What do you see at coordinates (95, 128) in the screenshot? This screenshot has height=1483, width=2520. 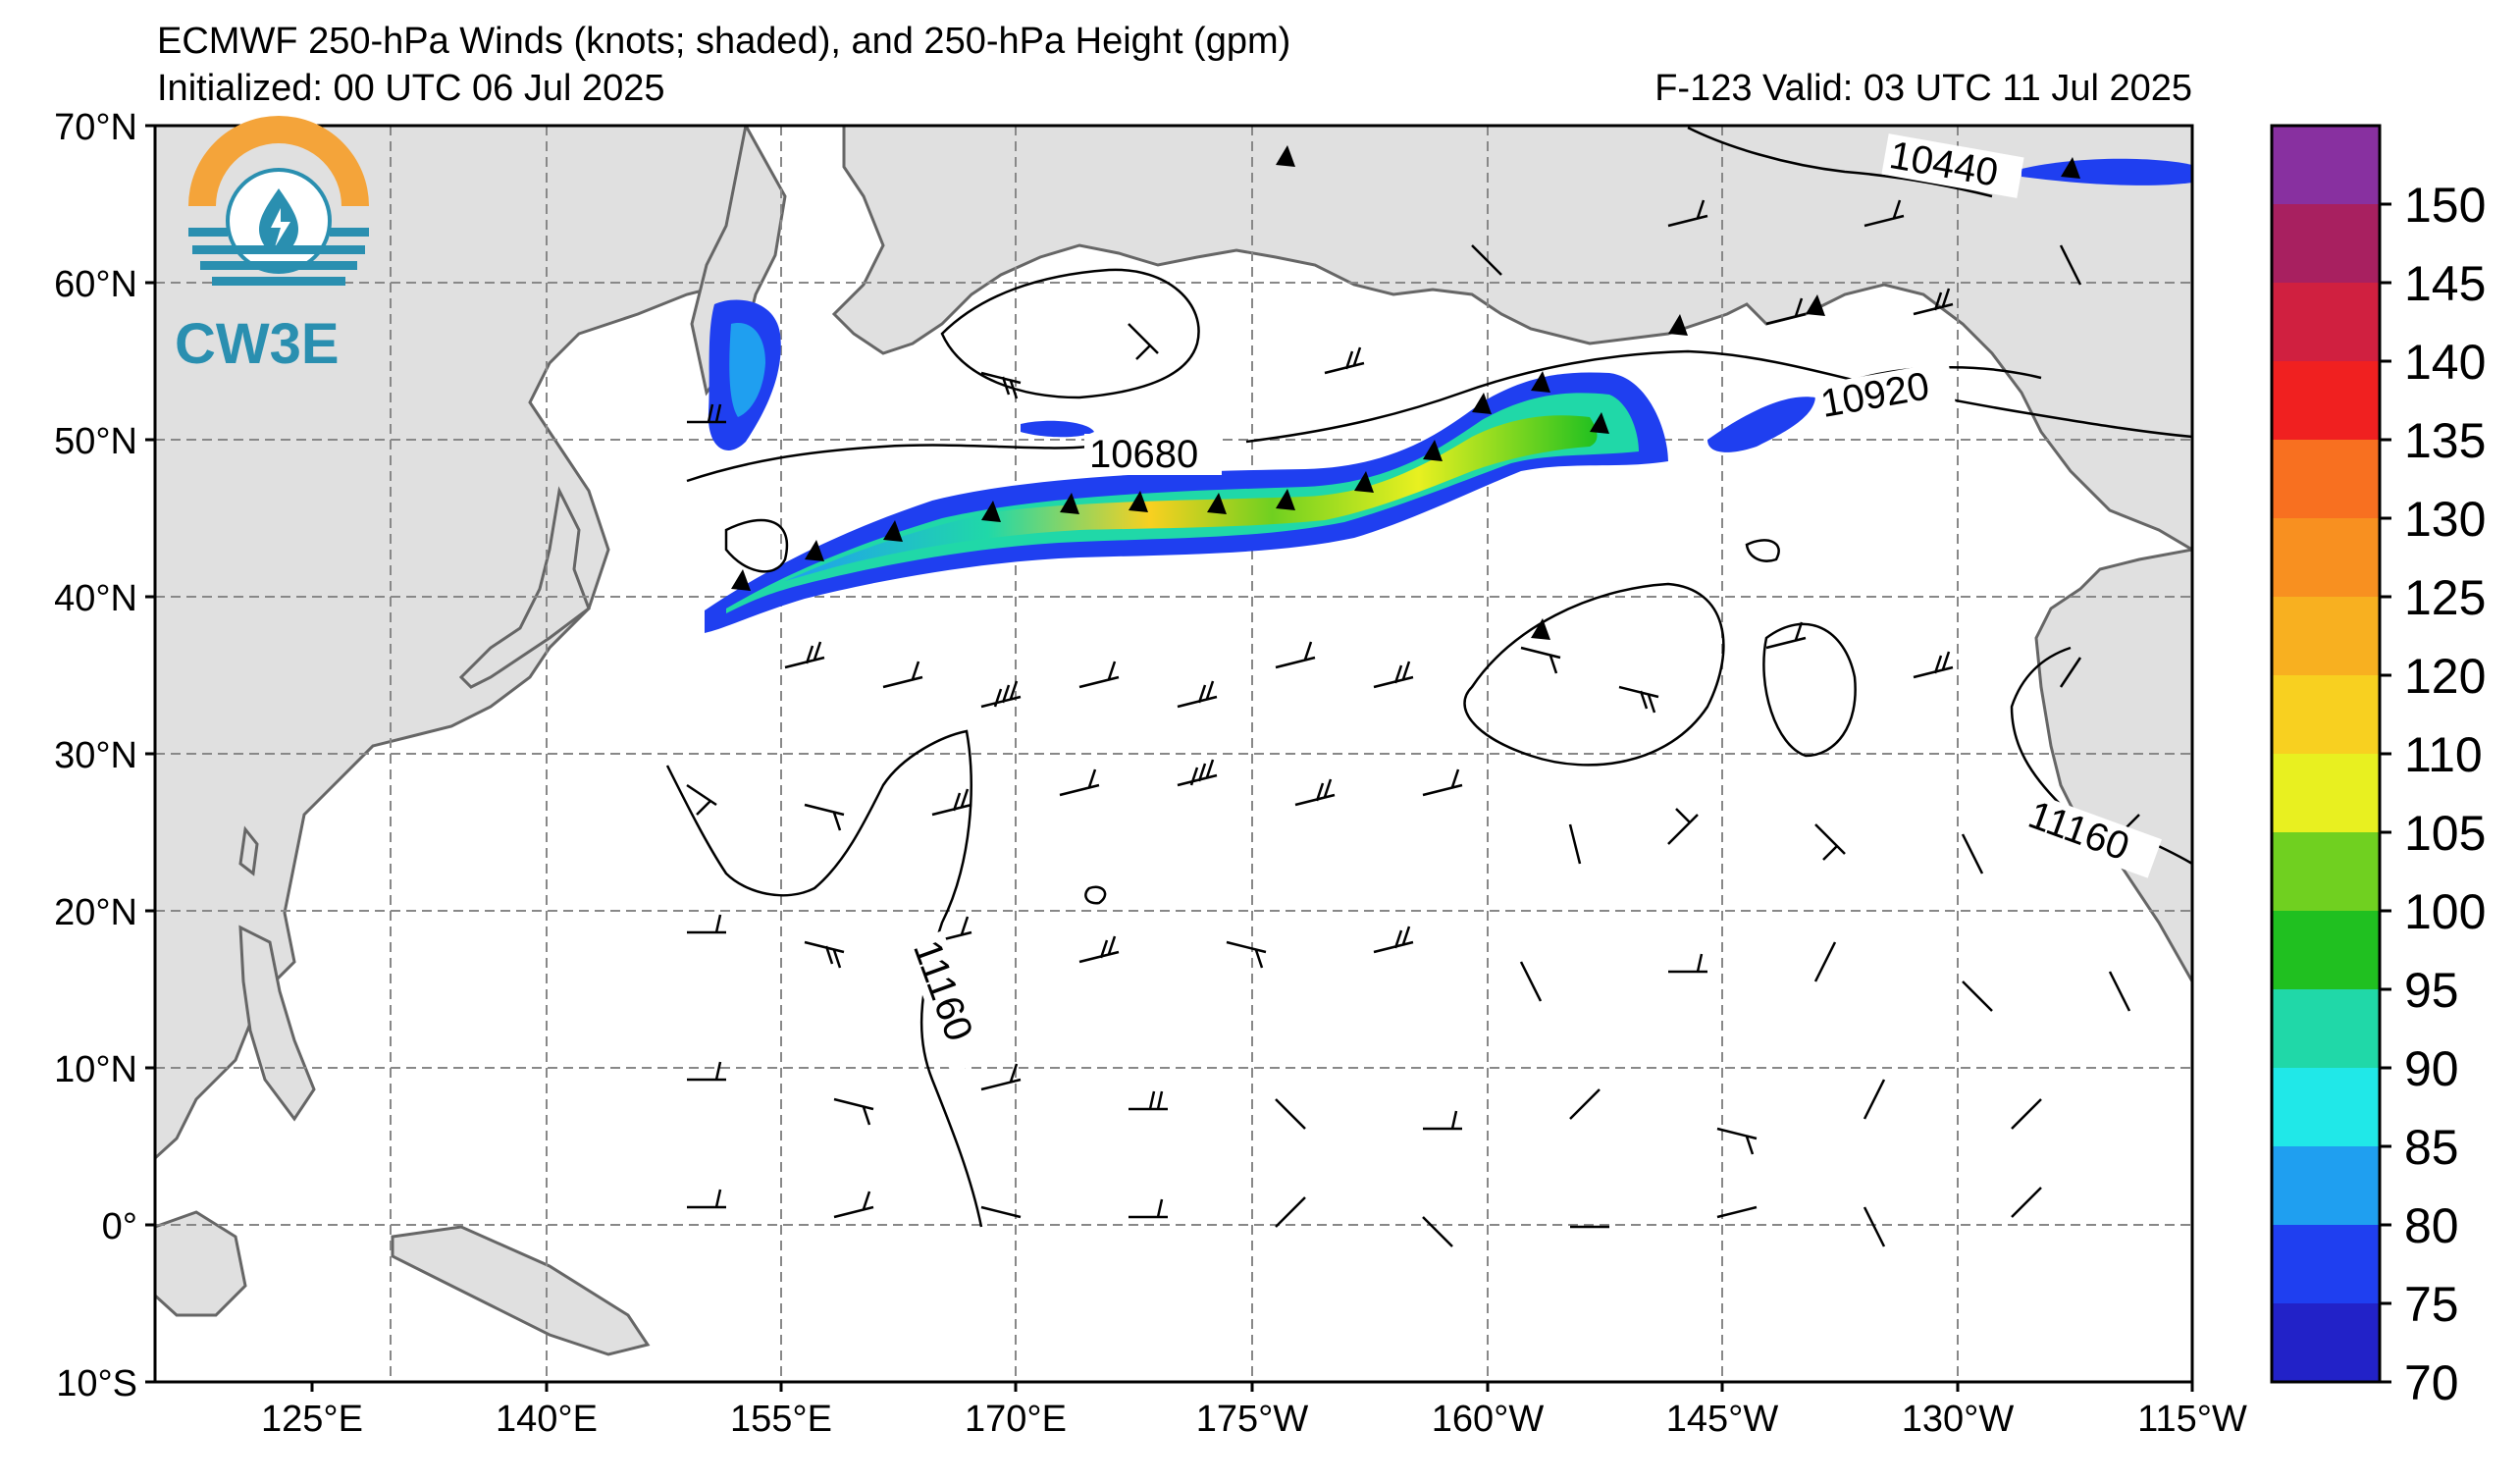 I see `lat-label-70n: 70°N` at bounding box center [95, 128].